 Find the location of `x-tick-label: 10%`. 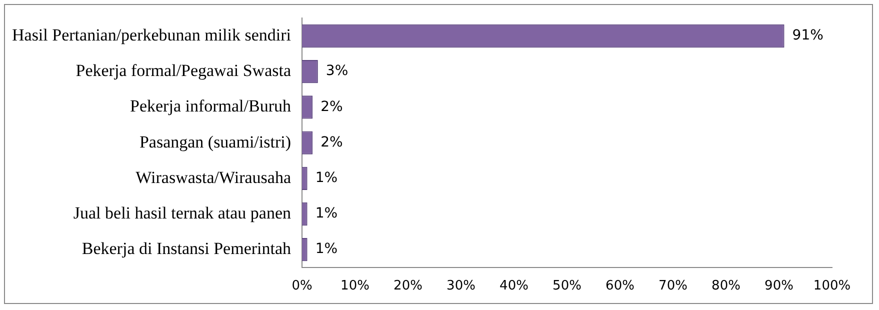

x-tick-label: 10% is located at coordinates (355, 286).